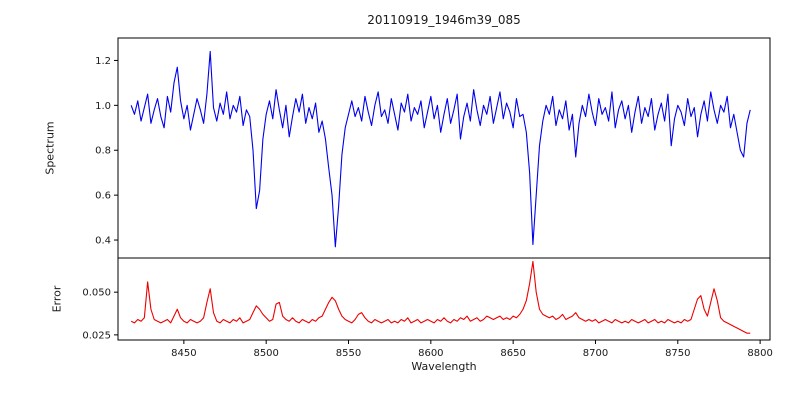 The width and height of the screenshot is (800, 400). I want to click on xtick-label: 8600, so click(430, 353).